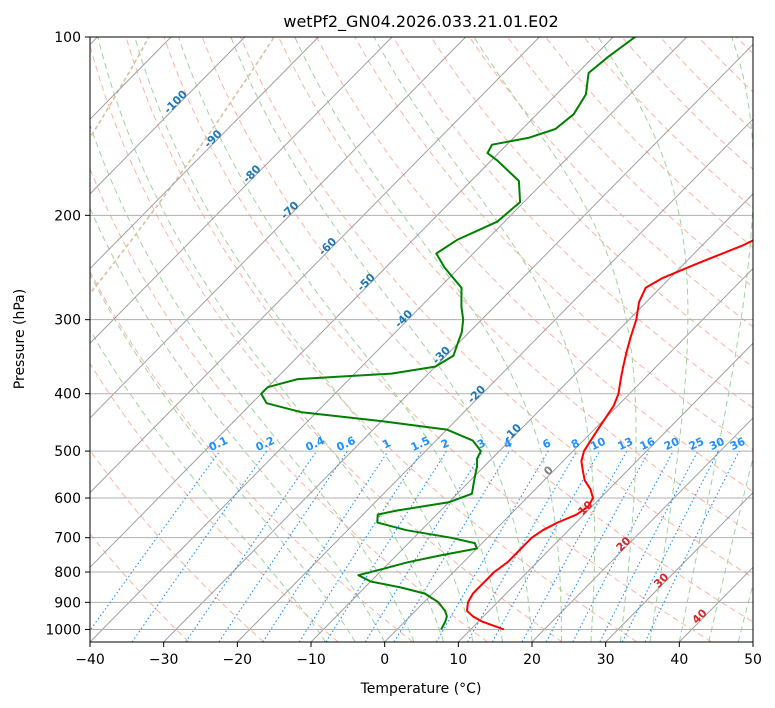  What do you see at coordinates (164, 660) in the screenshot?
I see `x-tick-label: −30` at bounding box center [164, 660].